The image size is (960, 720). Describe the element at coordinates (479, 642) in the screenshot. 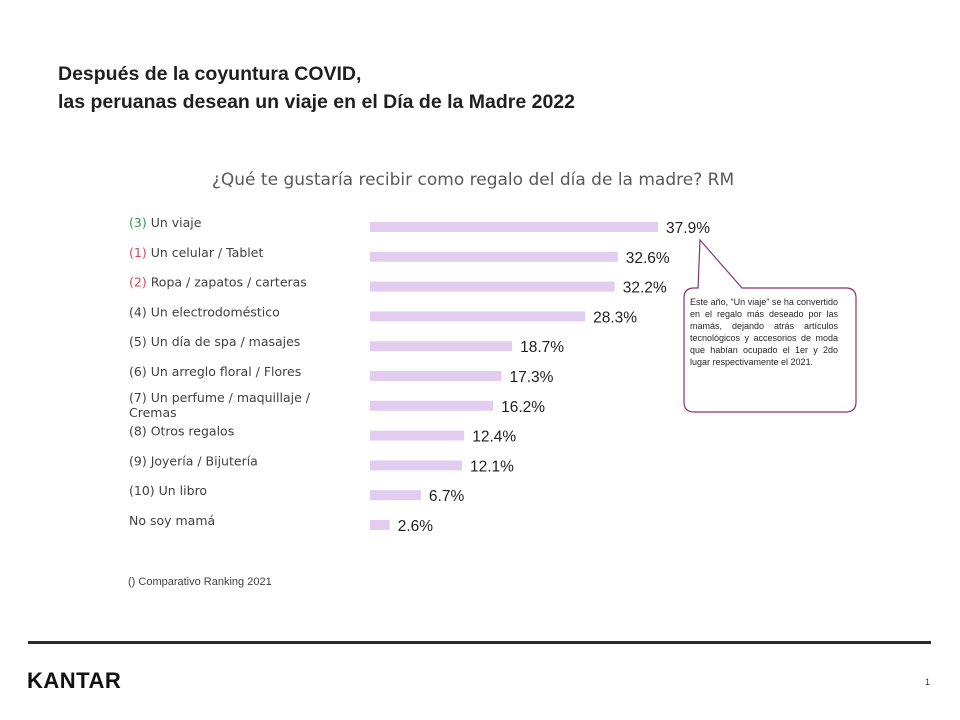

I see `footer-divider` at that location.